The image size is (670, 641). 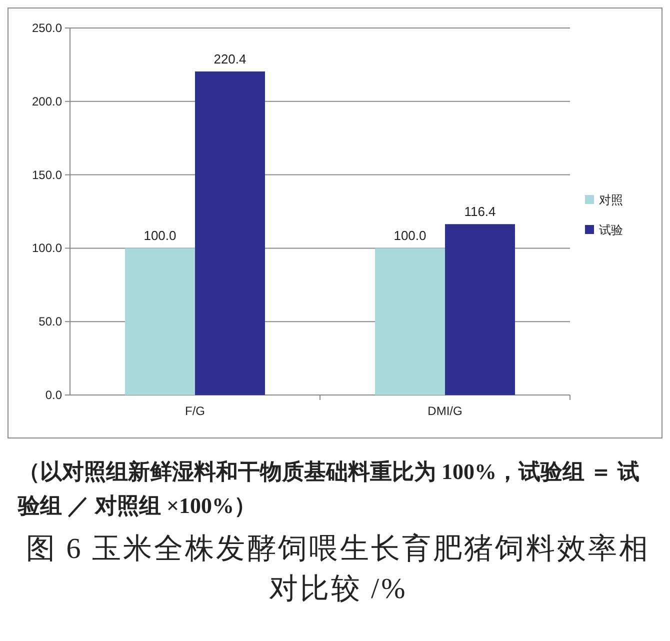 What do you see at coordinates (47, 101) in the screenshot?
I see `y-tick-label: 200.0` at bounding box center [47, 101].